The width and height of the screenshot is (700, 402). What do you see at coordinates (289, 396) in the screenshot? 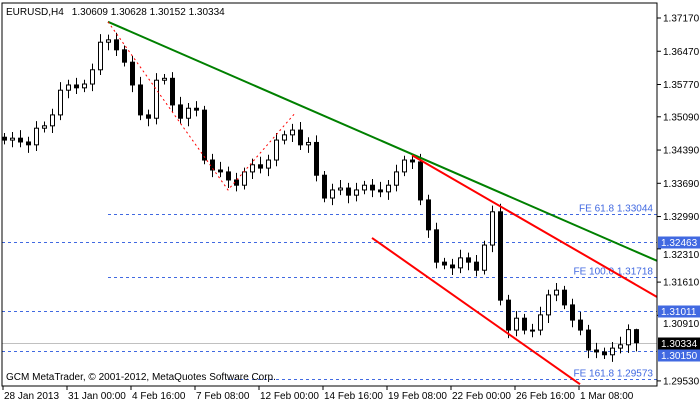
I see `x-tick-label: 12 Feb 00:00` at bounding box center [289, 396].